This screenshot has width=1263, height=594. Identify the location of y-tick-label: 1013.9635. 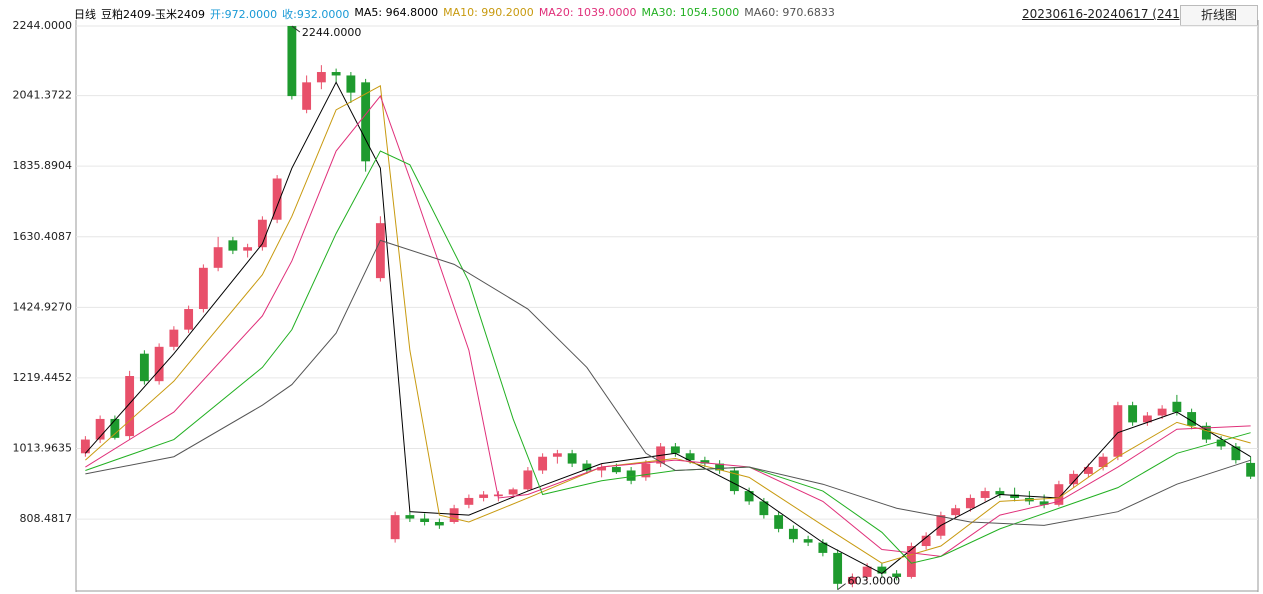
(43, 447).